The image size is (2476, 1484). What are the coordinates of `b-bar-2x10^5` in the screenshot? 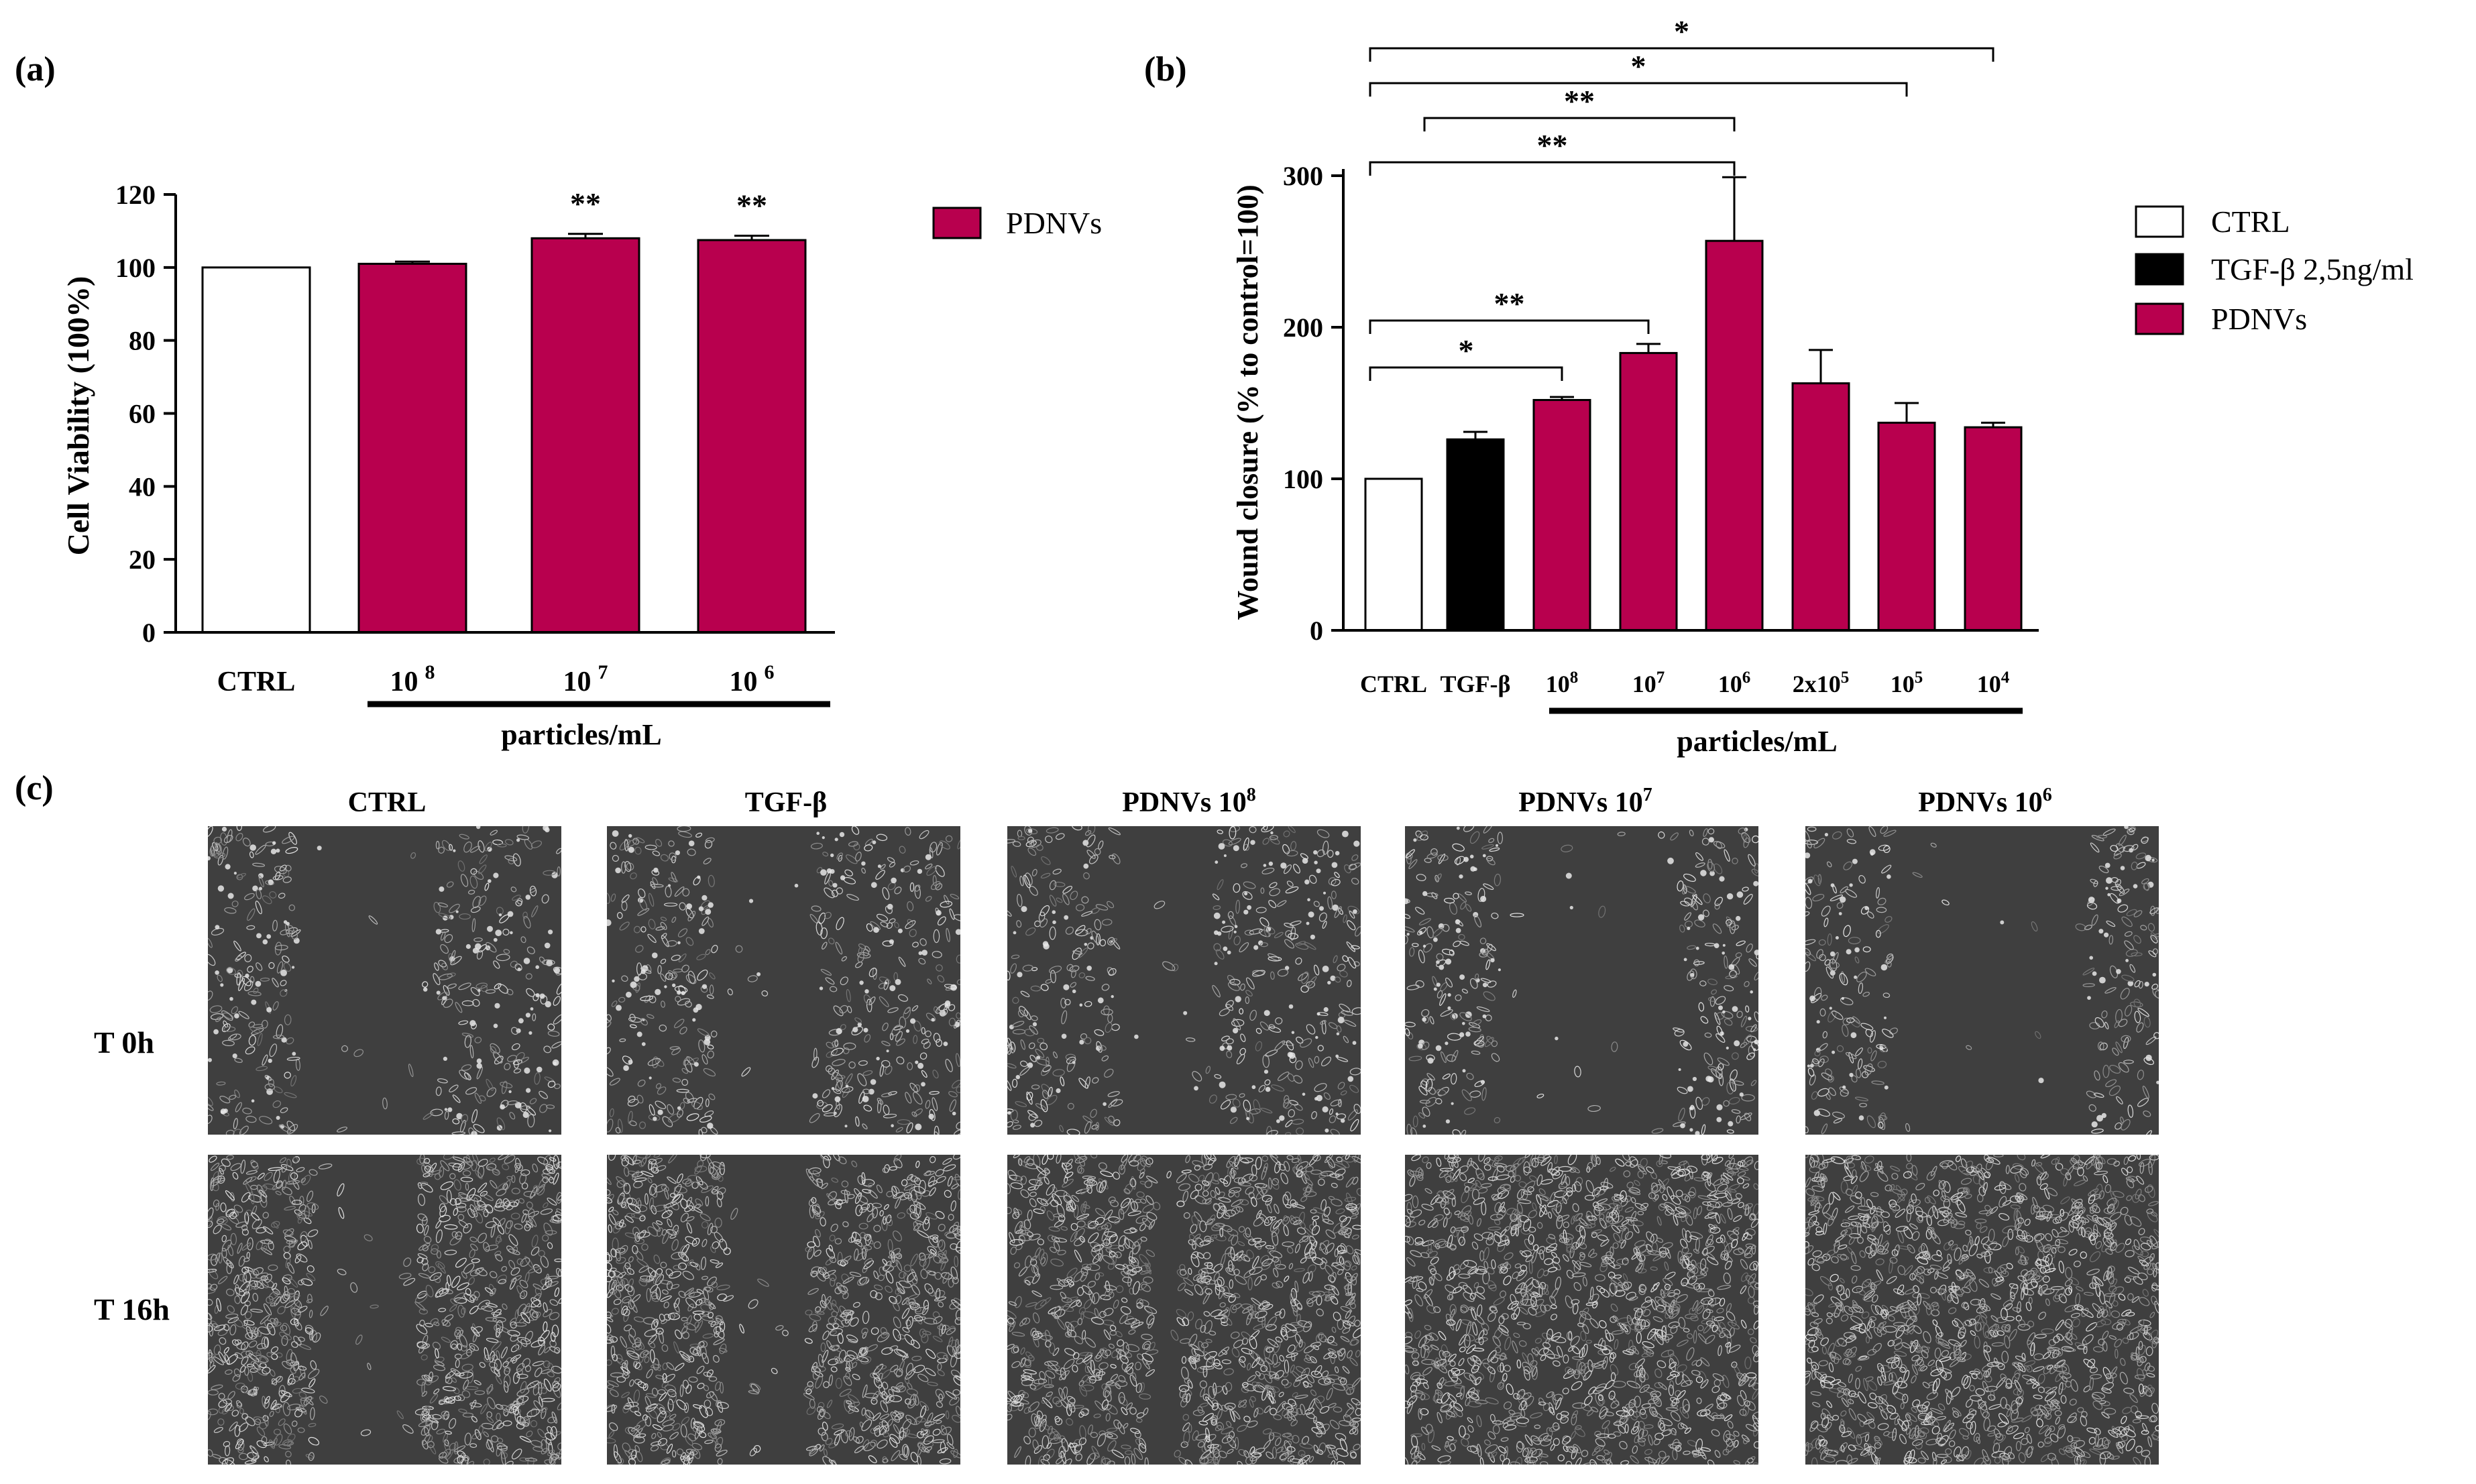 It's located at (1820, 507).